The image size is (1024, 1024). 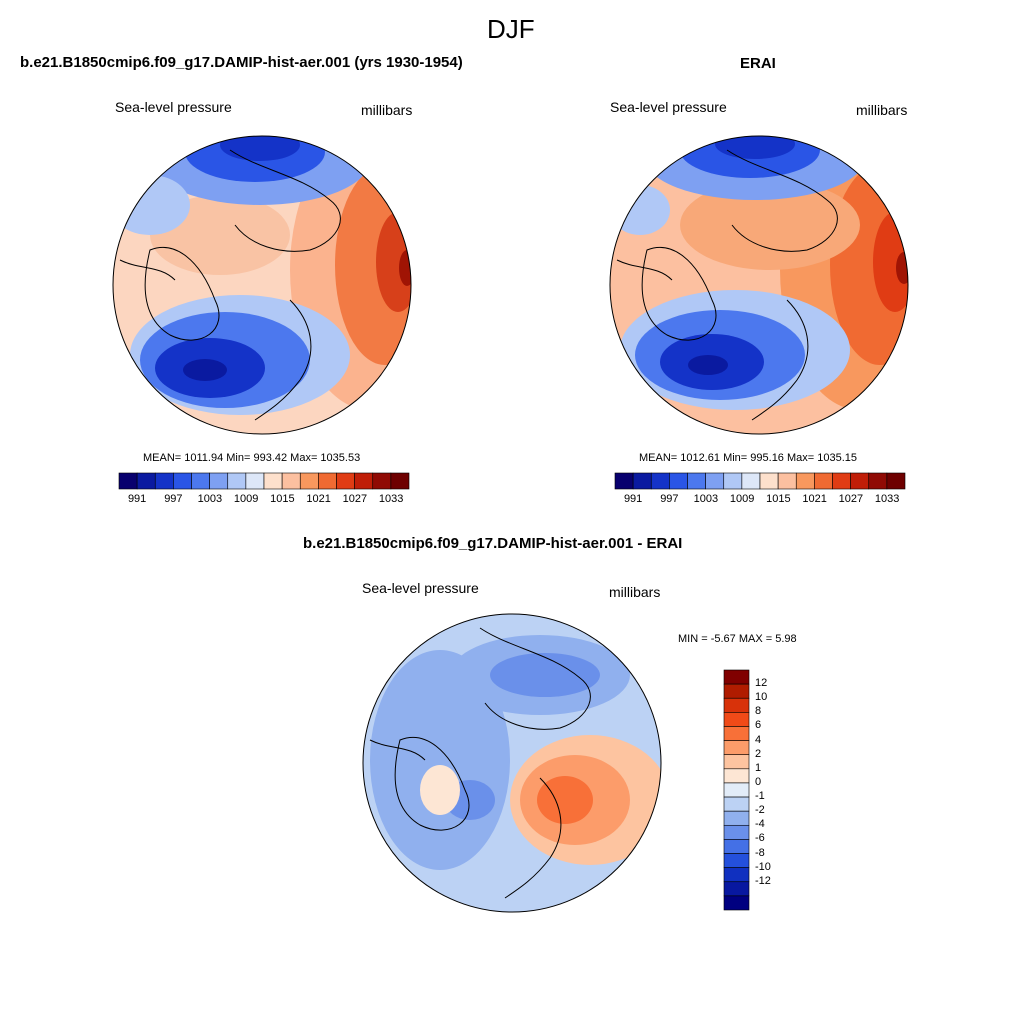 I want to click on panel1-units-label: millibars, so click(x=387, y=110).